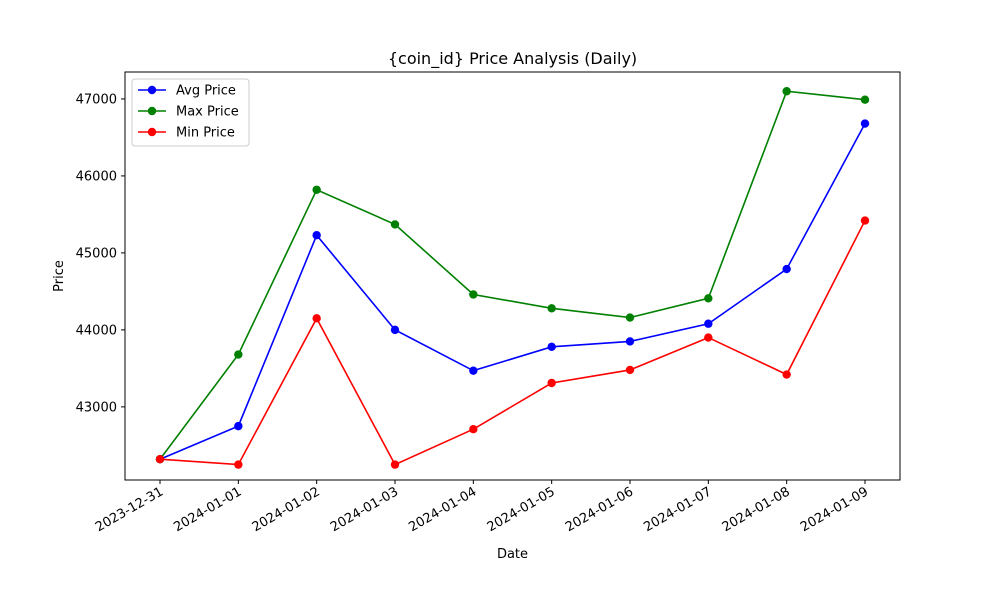 The width and height of the screenshot is (1000, 600). What do you see at coordinates (152, 132) in the screenshot?
I see `legend-marker-min-price` at bounding box center [152, 132].